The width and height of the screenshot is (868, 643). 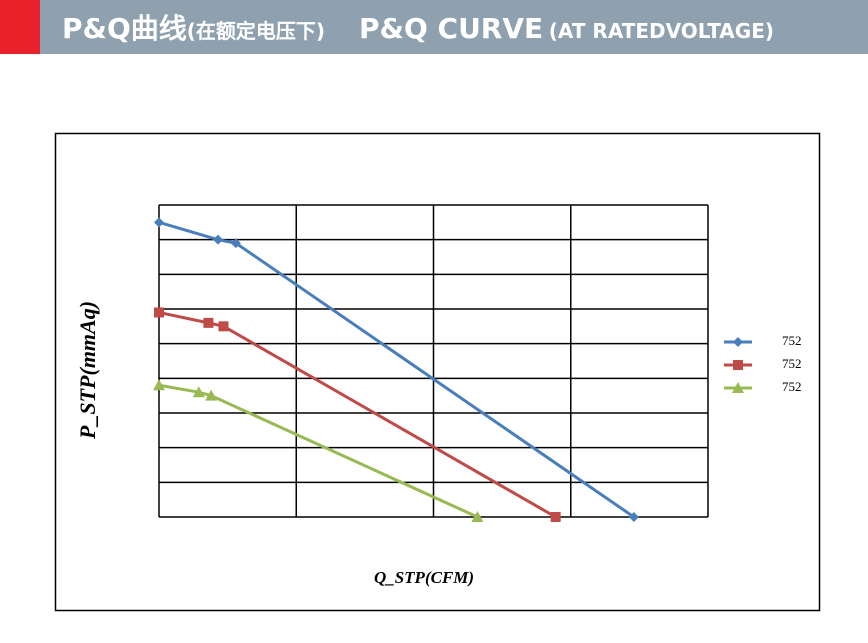 I want to click on y-axis-label: P_STP(mmAq), so click(x=87, y=370).